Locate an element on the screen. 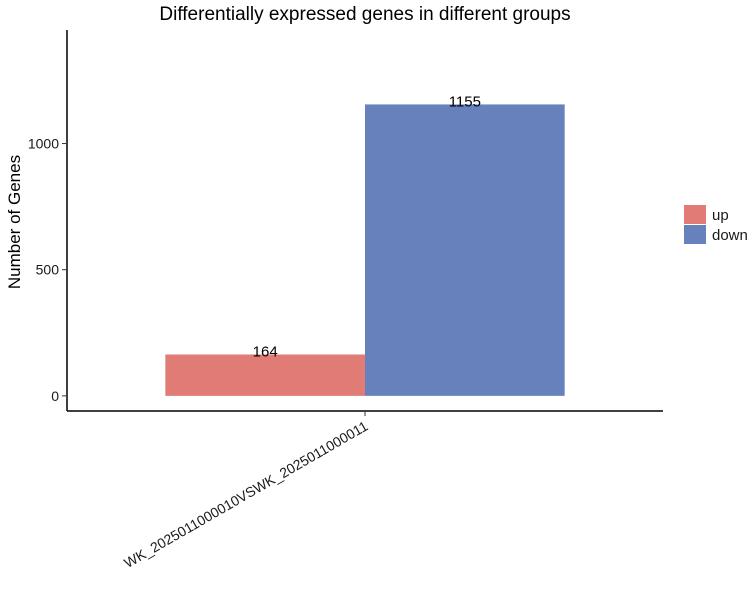 This screenshot has height=596, width=753. y-tick-label: 500 is located at coordinates (48, 270).